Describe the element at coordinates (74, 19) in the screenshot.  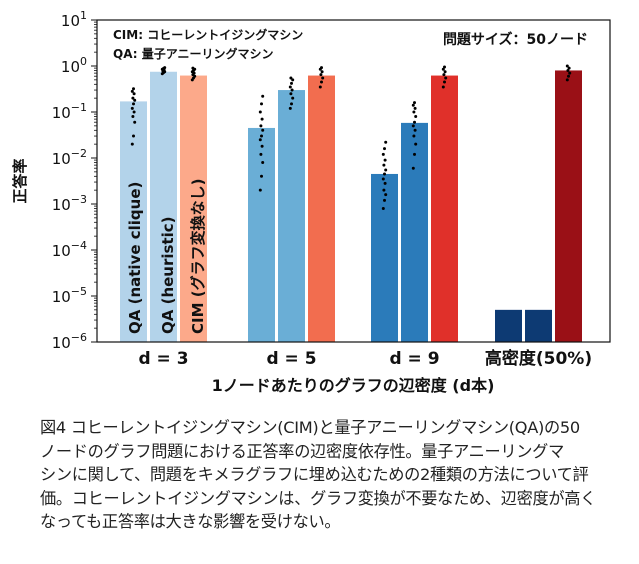
I see `y-tick-label: 10¹` at that location.